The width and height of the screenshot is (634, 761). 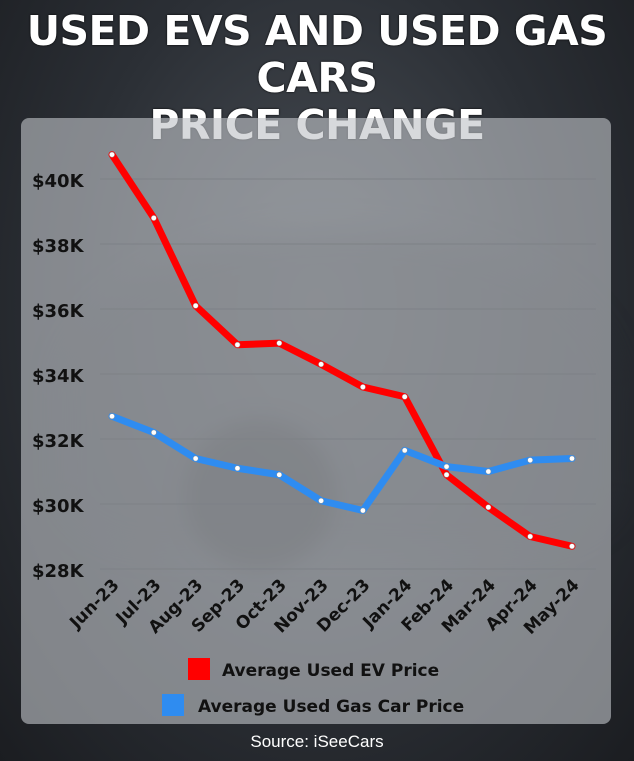 I want to click on y-tick-label: $30K, so click(x=58, y=506).